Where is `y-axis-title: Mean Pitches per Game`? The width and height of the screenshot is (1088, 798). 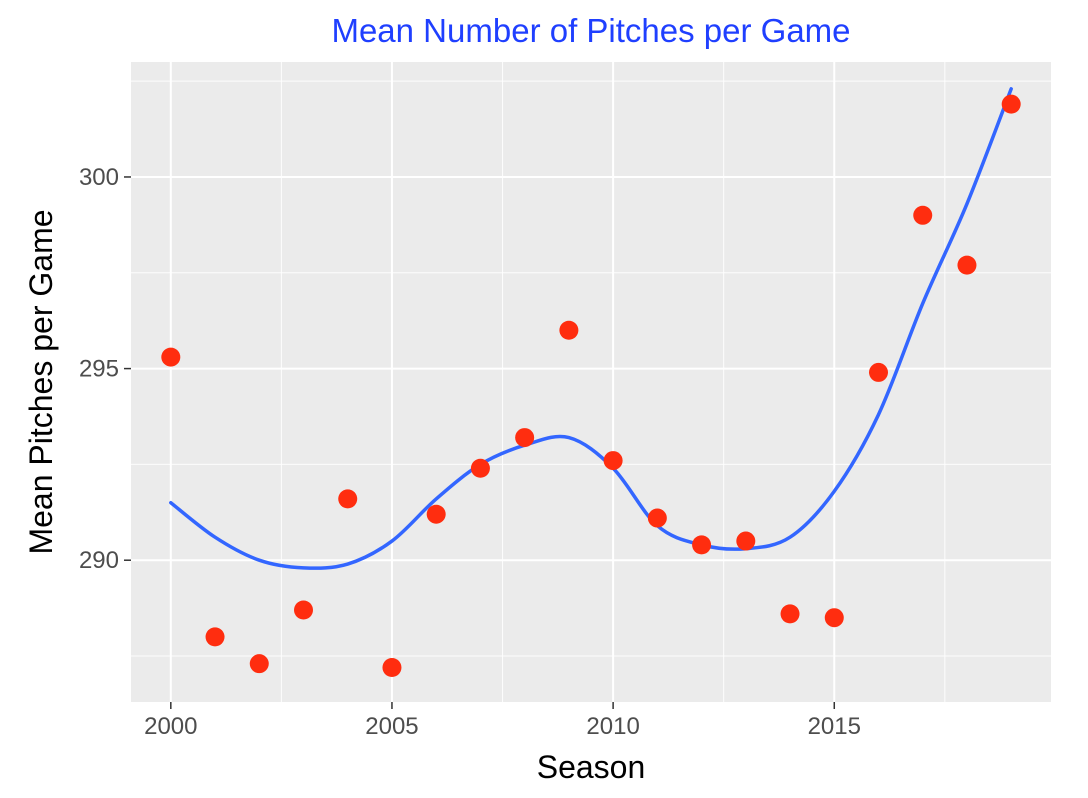 y-axis-title: Mean Pitches per Game is located at coordinates (41, 381).